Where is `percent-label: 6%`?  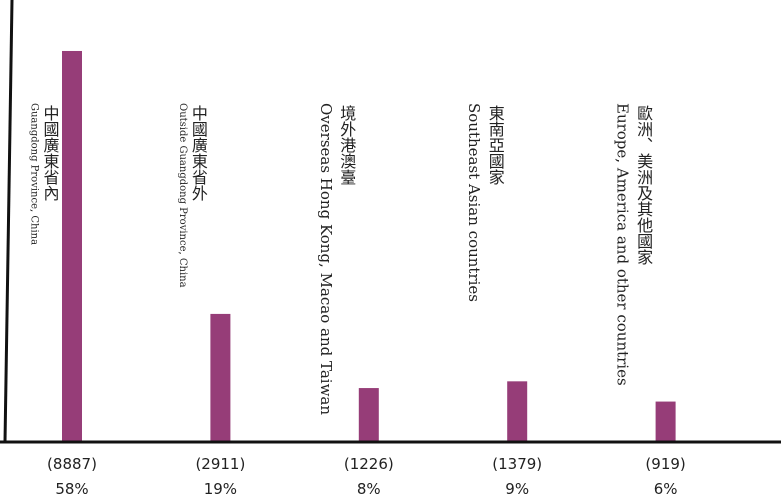
percent-label: 6% is located at coordinates (666, 488).